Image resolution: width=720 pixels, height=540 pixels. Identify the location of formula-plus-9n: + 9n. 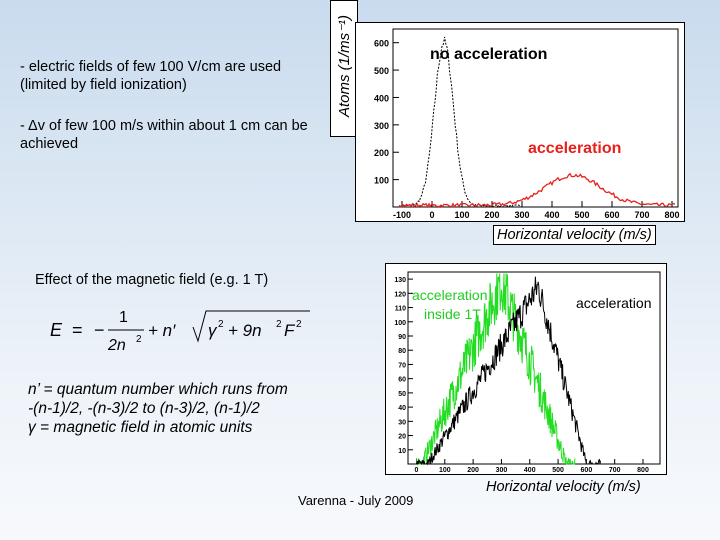
(245, 330).